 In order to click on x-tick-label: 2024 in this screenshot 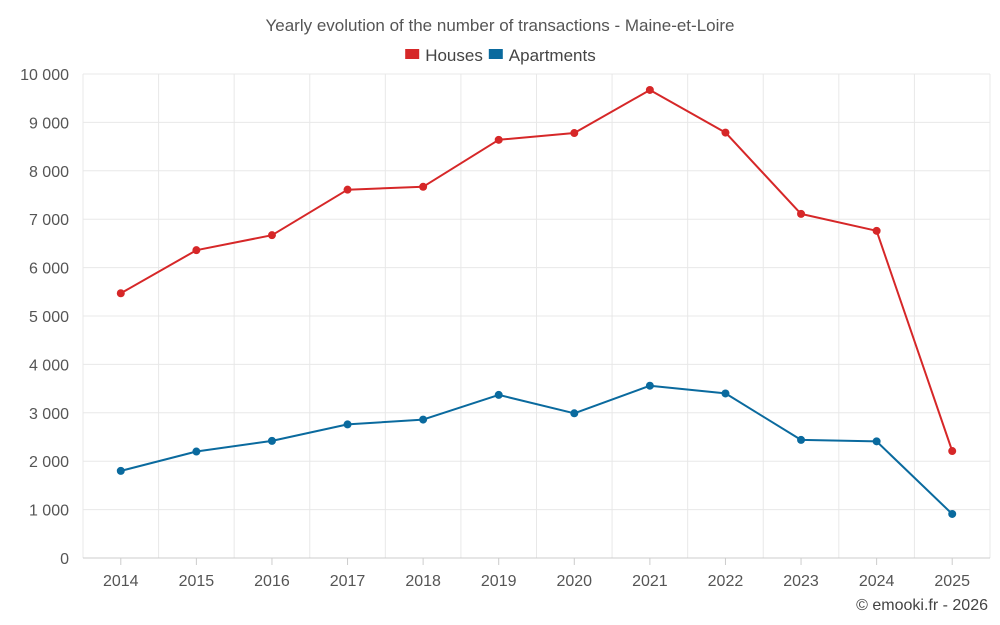, I will do `click(877, 581)`.